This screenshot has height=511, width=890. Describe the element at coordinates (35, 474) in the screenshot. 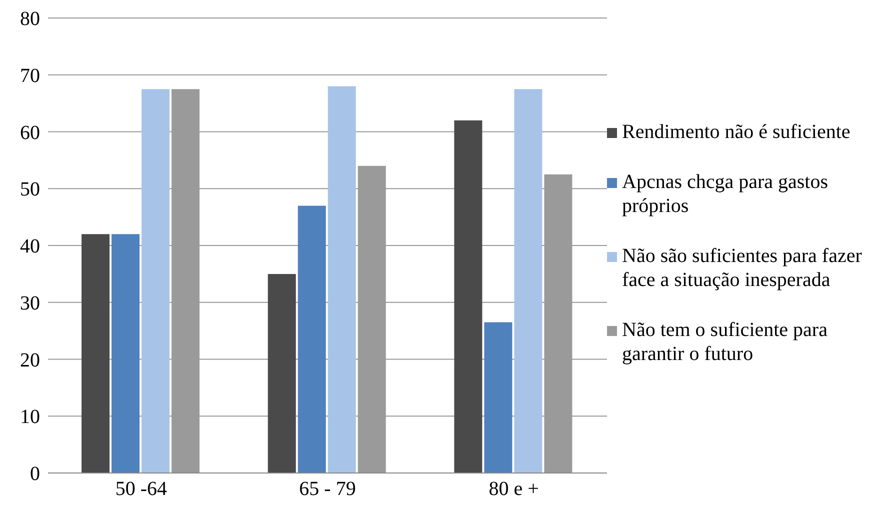

I see `y-tick-label: 0` at that location.